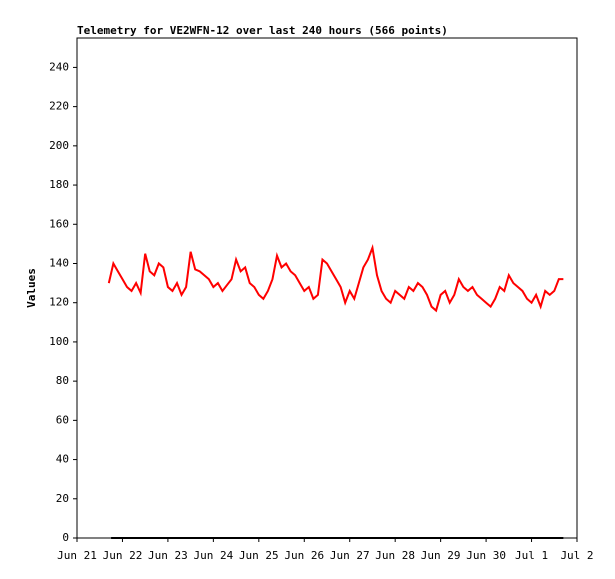 The image size is (615, 579). I want to click on y-tick-label: 80, so click(62, 380).